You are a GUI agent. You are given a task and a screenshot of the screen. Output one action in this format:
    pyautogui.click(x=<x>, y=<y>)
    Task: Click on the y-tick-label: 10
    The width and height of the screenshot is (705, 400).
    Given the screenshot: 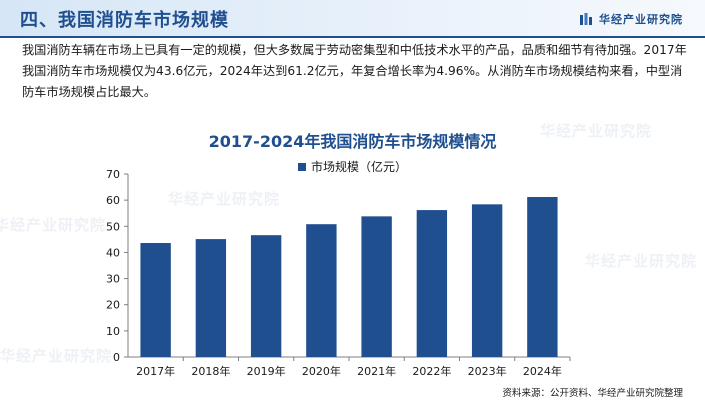 What is the action you would take?
    pyautogui.click(x=113, y=331)
    